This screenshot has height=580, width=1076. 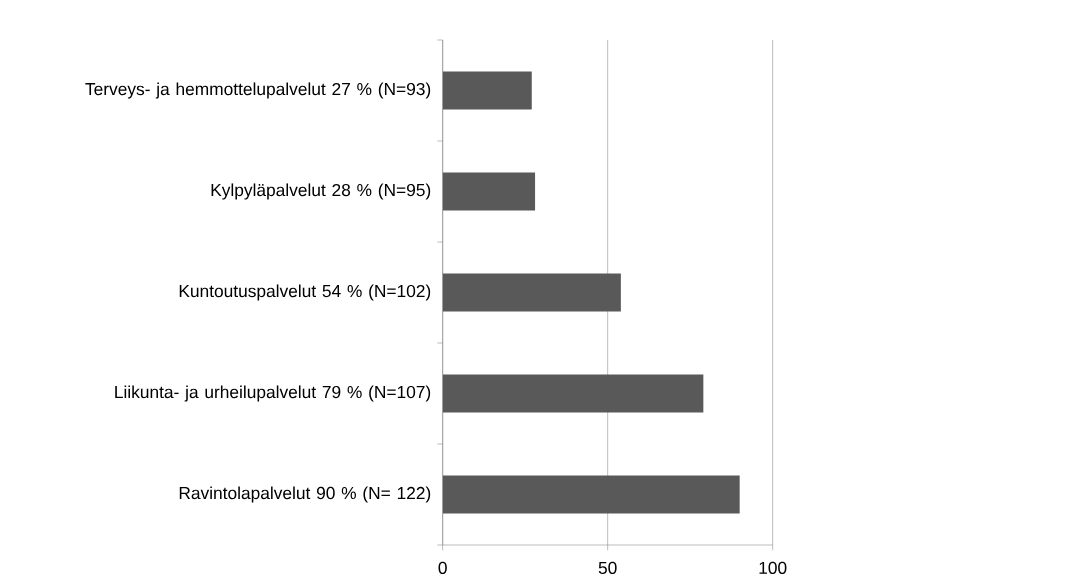 What do you see at coordinates (258, 90) in the screenshot?
I see `y-tick-label: Terveys- ja hemmottelupalvelut 27 % (N=93)` at bounding box center [258, 90].